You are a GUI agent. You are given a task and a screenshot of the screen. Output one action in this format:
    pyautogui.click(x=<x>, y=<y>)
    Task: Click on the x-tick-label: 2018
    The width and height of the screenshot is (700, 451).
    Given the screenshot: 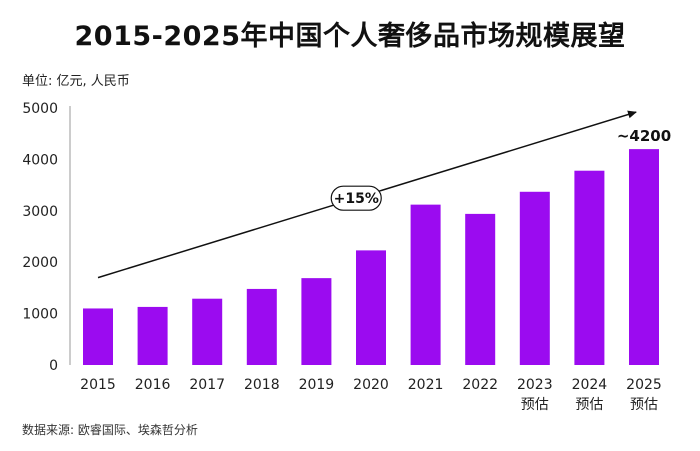 What is the action you would take?
    pyautogui.click(x=262, y=385)
    